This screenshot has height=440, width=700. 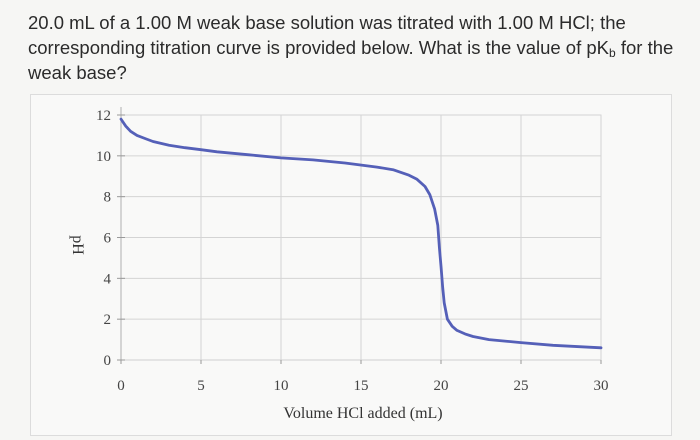 What do you see at coordinates (108, 198) in the screenshot?
I see `y-tick-label: 8` at bounding box center [108, 198].